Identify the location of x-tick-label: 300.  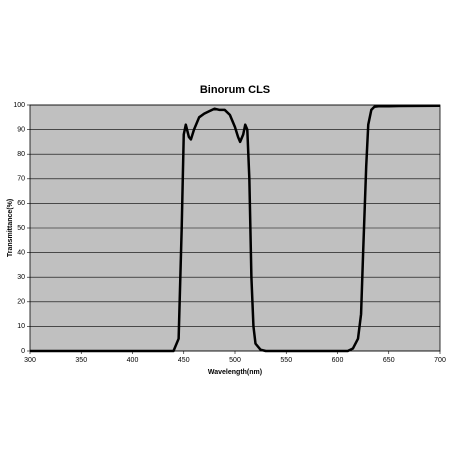
(30, 360).